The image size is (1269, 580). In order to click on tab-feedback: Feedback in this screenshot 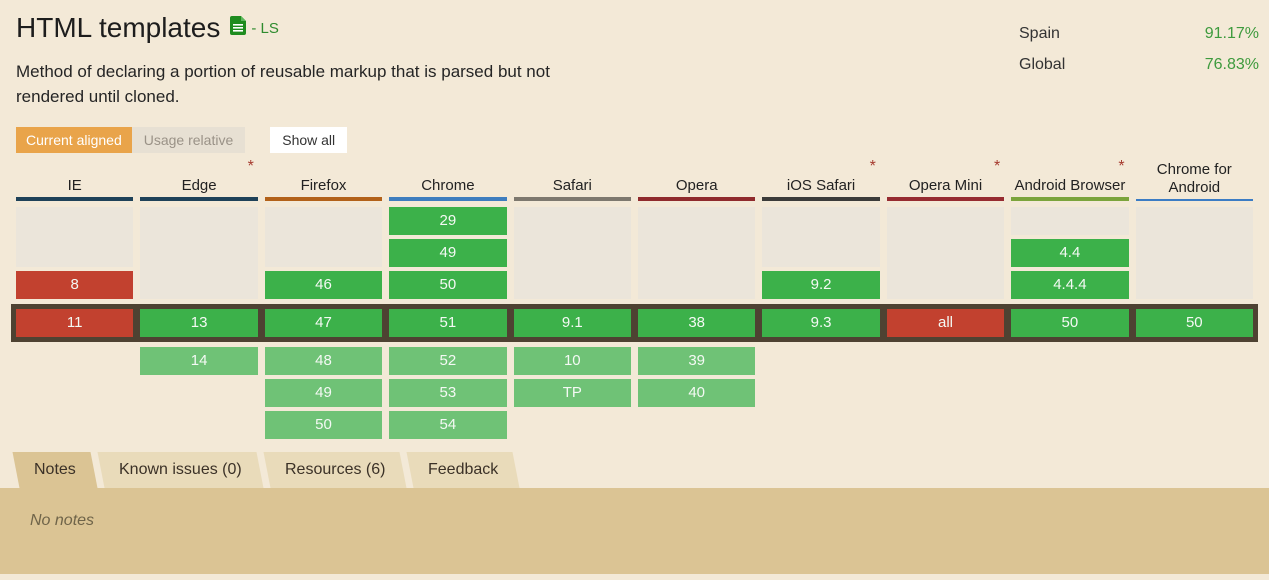, I will do `click(463, 470)`.